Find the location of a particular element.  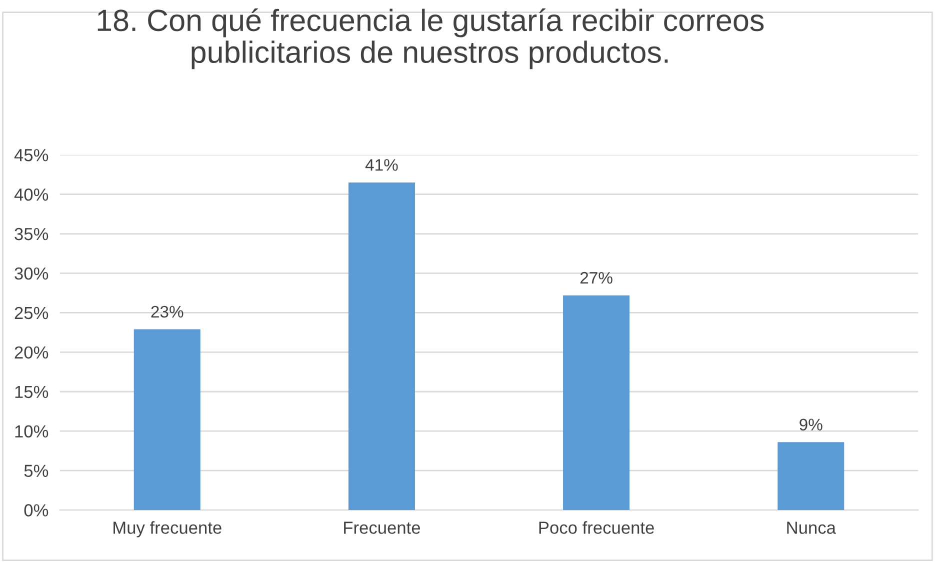

data-label: 23% is located at coordinates (167, 312).